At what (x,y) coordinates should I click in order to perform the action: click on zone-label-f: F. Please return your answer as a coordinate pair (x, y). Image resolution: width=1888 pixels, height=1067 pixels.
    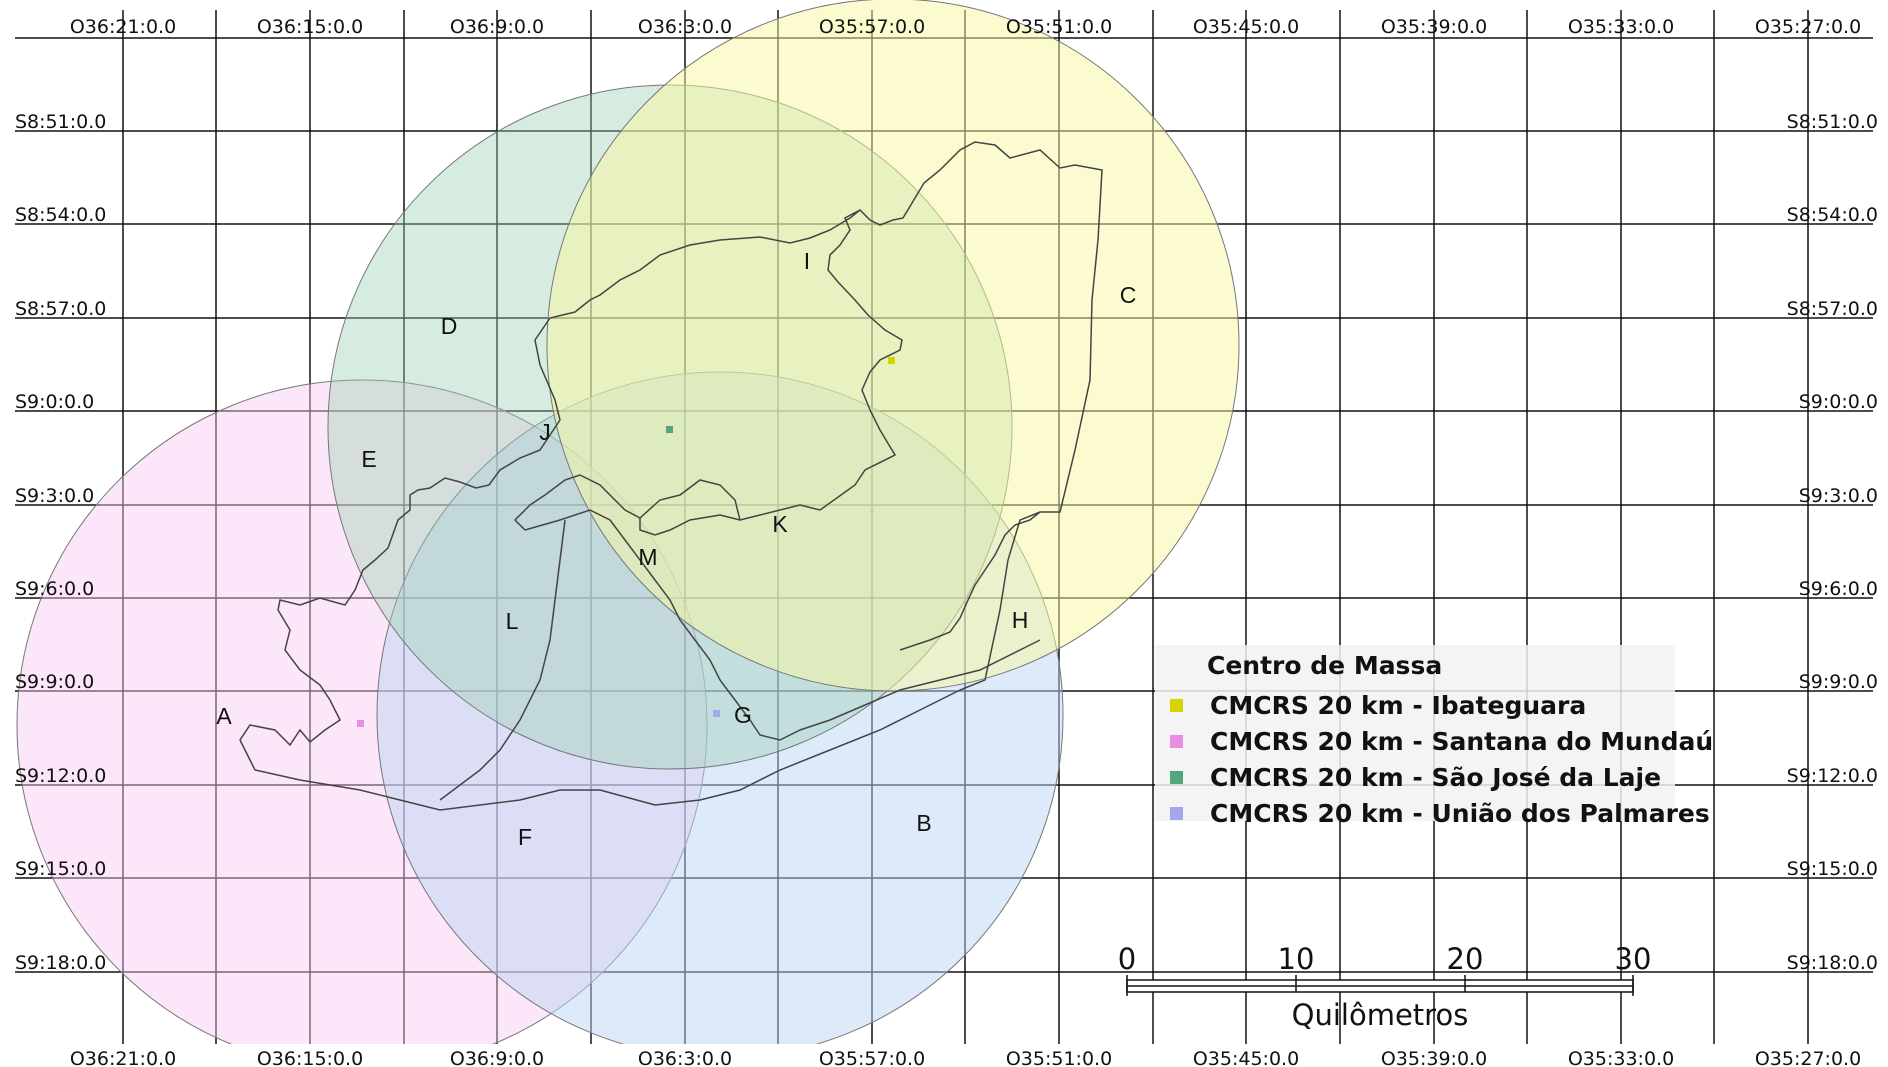
    Looking at the image, I should click on (525, 837).